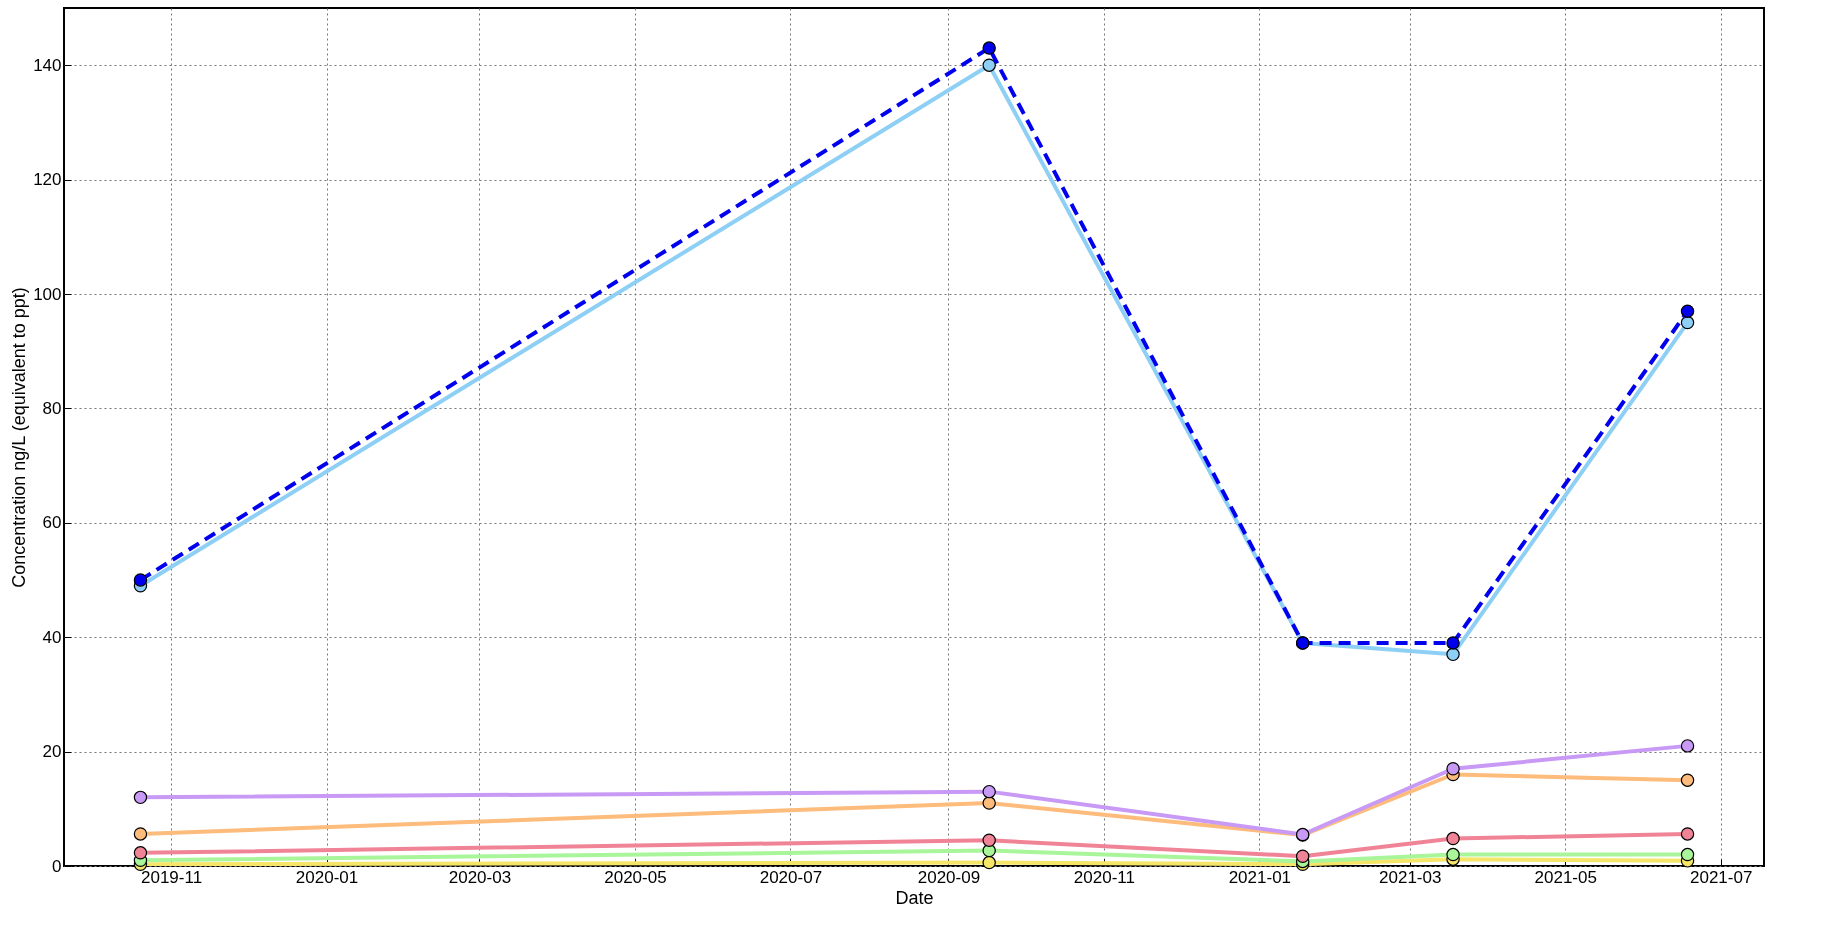  I want to click on y-tick-label: 140, so click(47, 65).